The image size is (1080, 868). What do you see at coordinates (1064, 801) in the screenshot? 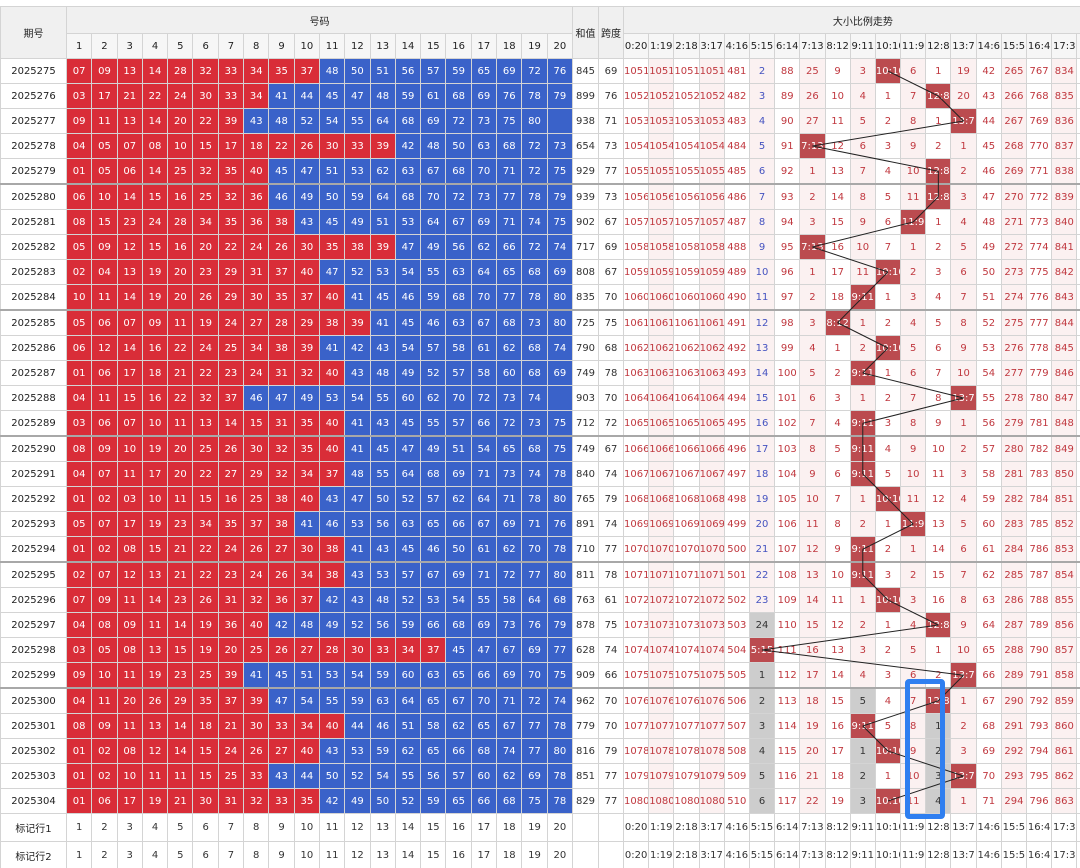
I see `trend-cell: 863` at bounding box center [1064, 801].